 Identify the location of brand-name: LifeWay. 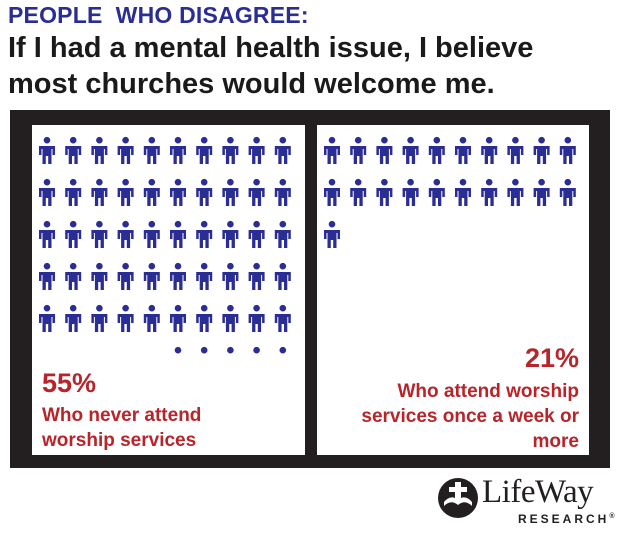
(538, 492).